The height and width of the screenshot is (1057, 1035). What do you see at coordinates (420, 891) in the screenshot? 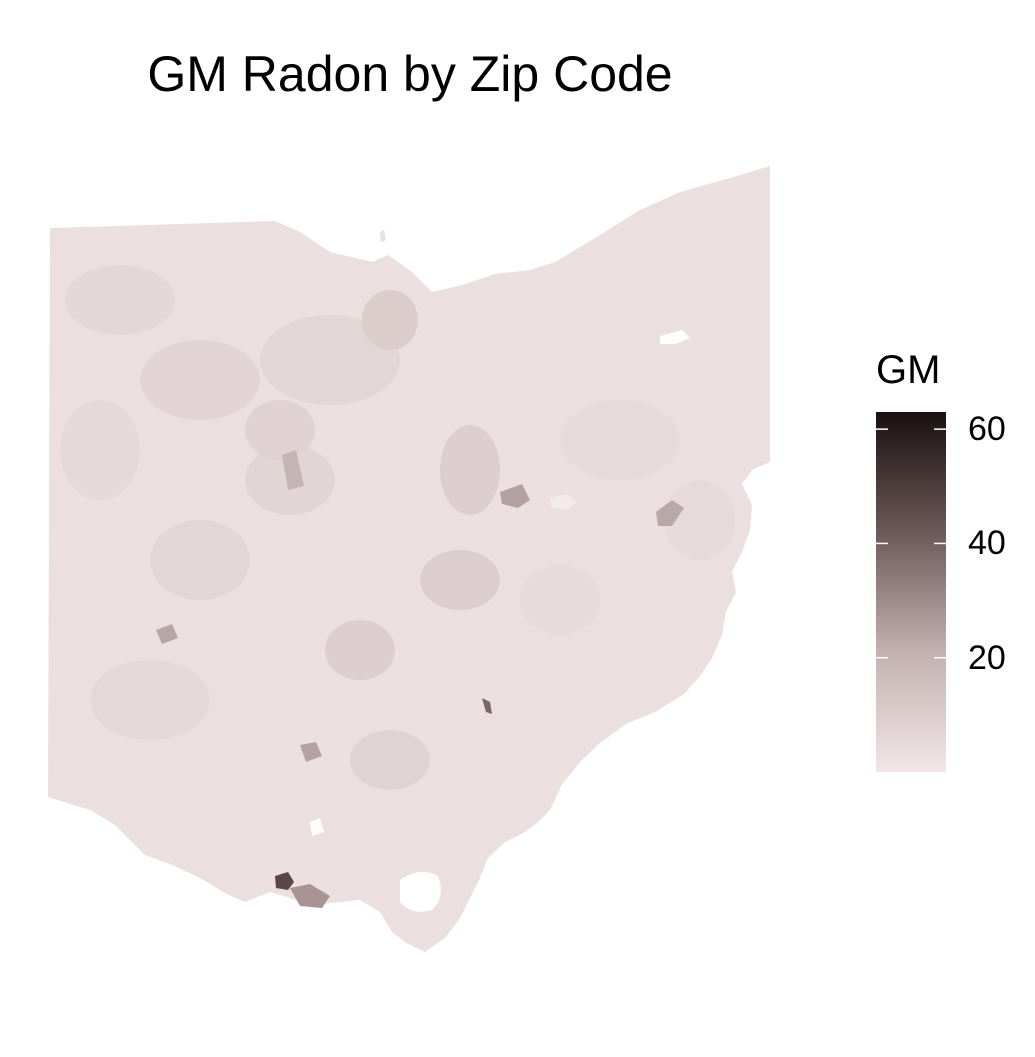
I see `missing-area-south-oval` at bounding box center [420, 891].